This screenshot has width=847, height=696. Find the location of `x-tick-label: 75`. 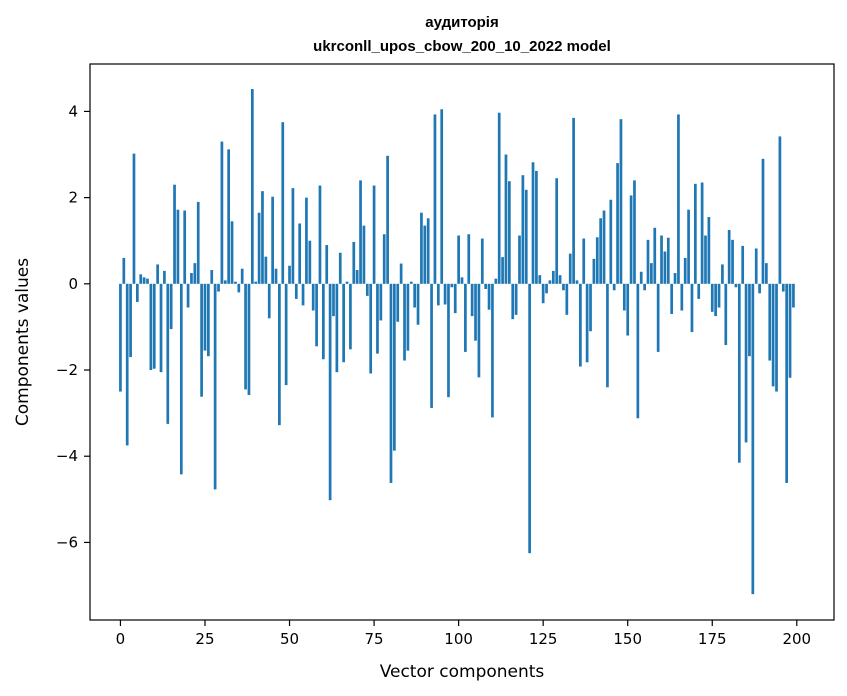

x-tick-label: 75 is located at coordinates (374, 639).